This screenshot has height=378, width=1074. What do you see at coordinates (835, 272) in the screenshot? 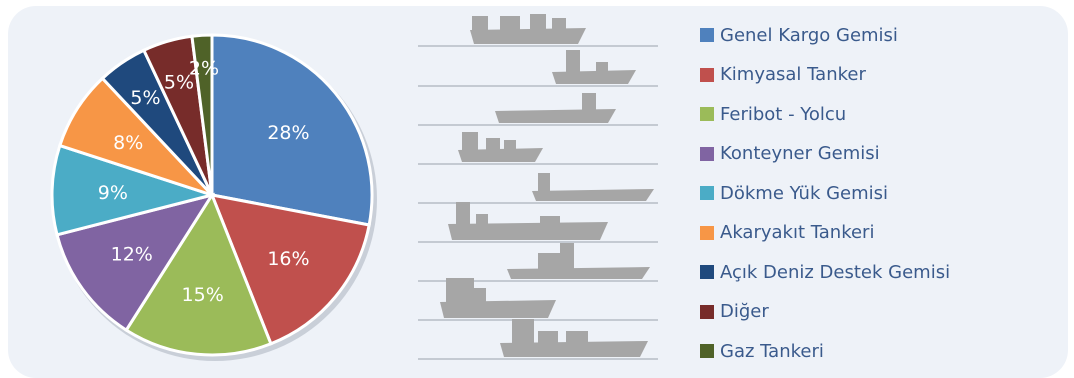
I see `legend-label: Açık Deniz Destek Gemisi` at bounding box center [835, 272].